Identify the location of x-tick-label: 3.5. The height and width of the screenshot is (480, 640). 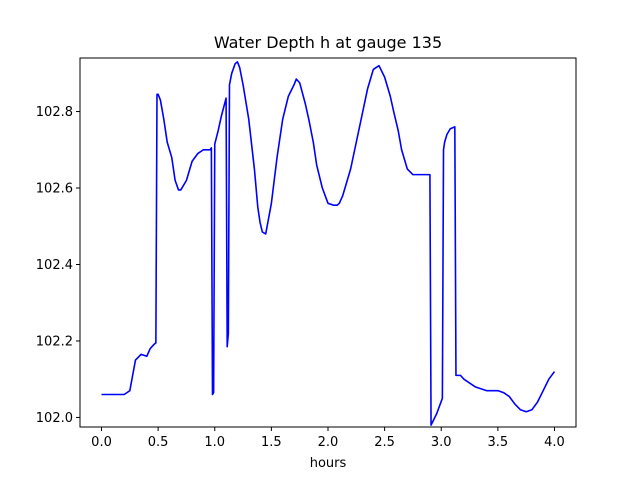
(498, 442).